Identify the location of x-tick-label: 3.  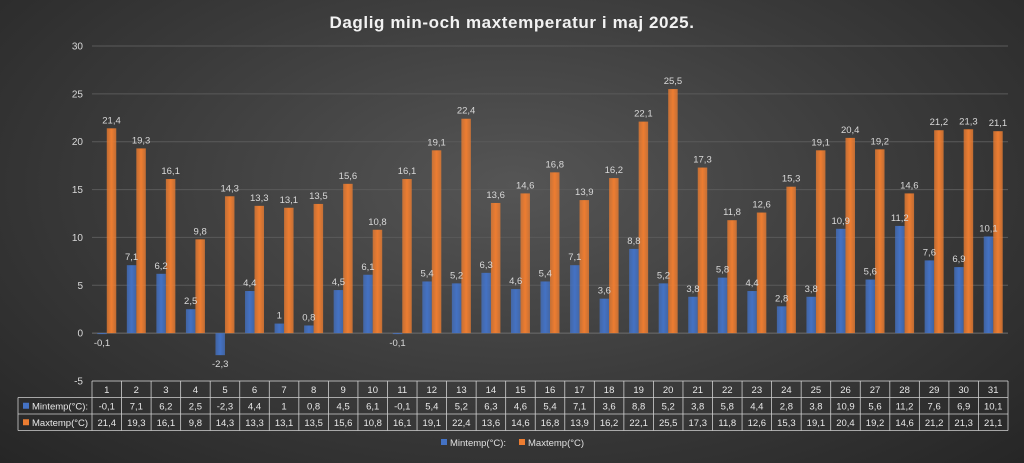
(165, 390).